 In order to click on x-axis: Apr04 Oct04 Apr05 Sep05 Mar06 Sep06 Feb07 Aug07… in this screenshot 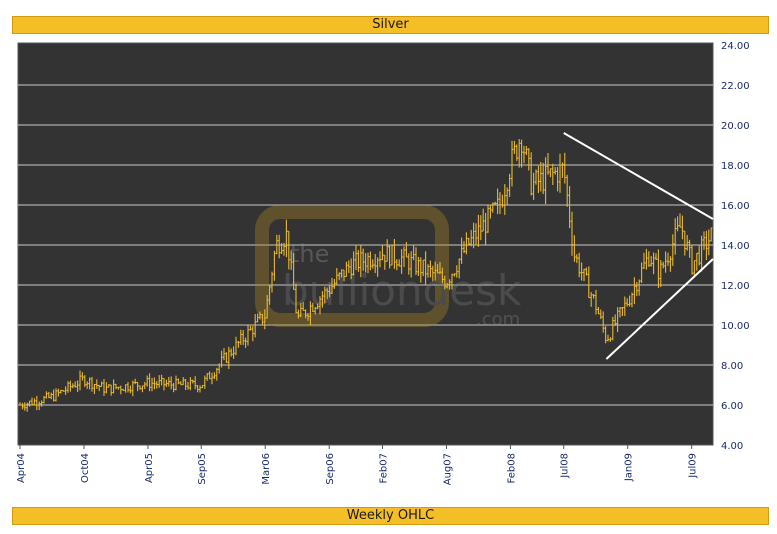, I will do `click(357, 465)`.